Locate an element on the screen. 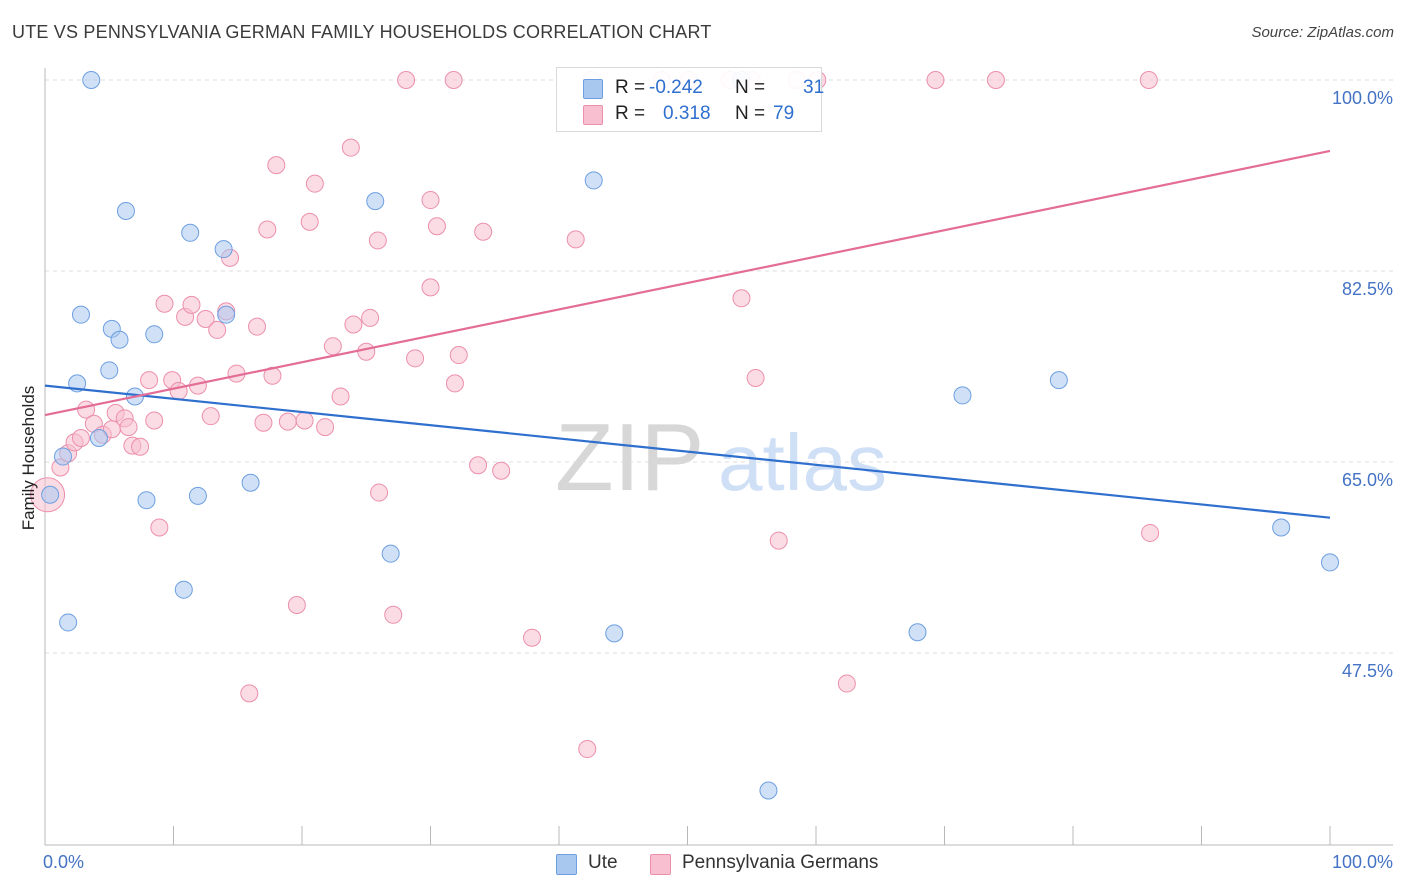 The height and width of the screenshot is (892, 1406). y-tick-label: 82.5% is located at coordinates (1367, 289).